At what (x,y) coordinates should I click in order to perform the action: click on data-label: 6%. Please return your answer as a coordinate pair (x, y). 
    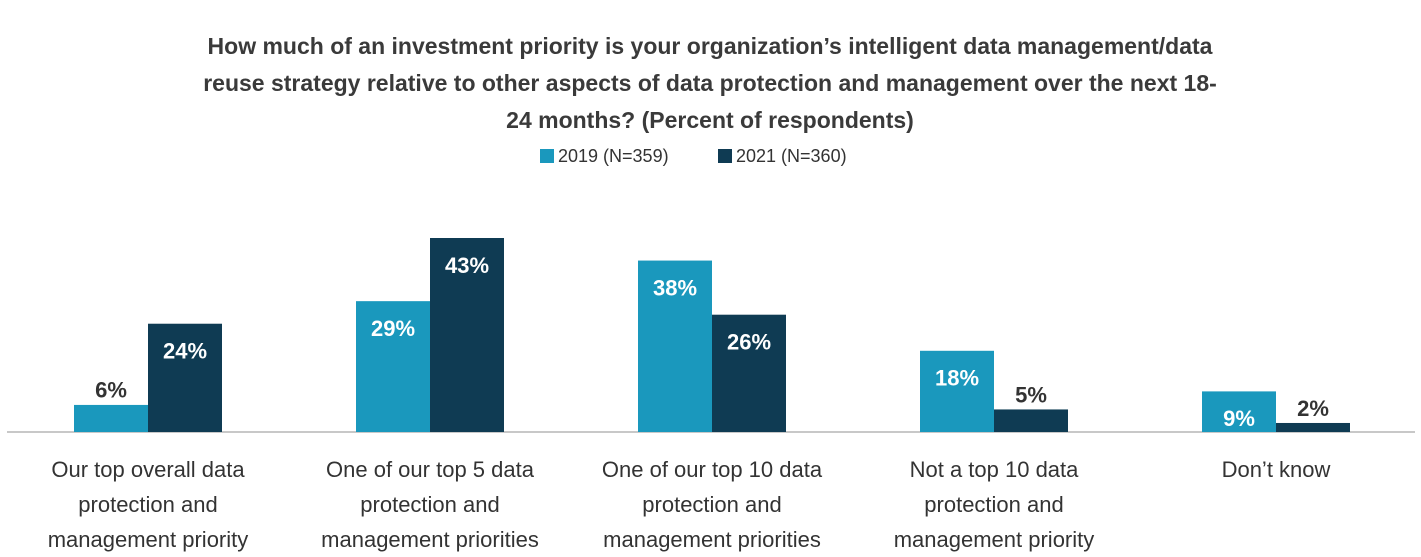
    Looking at the image, I should click on (111, 390).